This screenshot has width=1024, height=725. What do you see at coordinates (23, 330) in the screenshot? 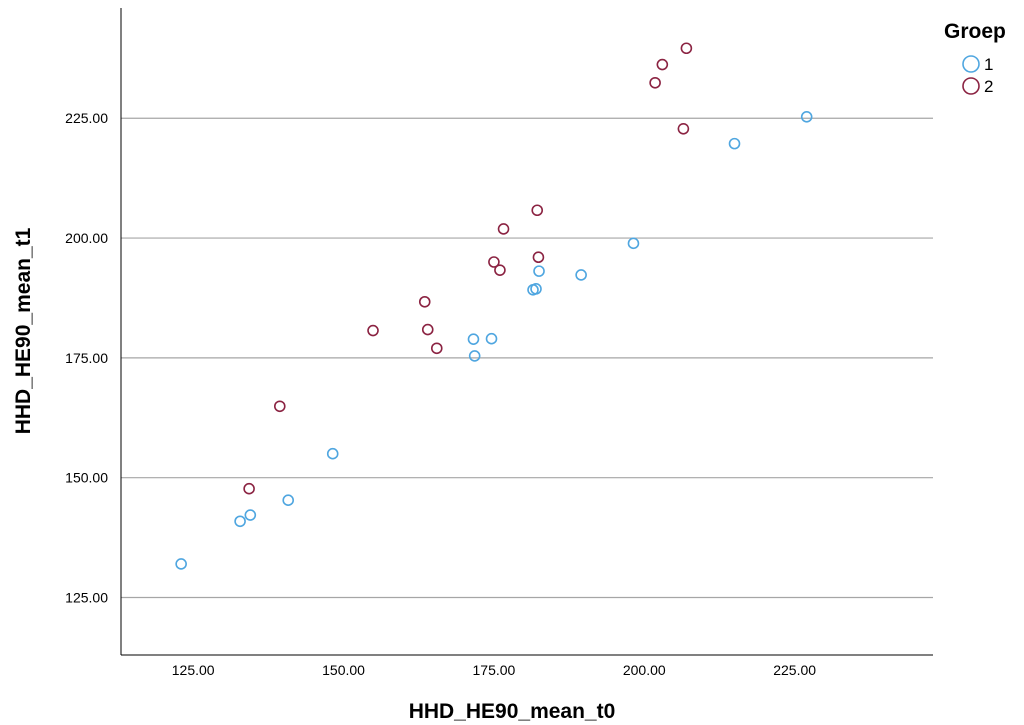
I see `y-axis-title: HHD_HE90_mean_t1` at bounding box center [23, 330].